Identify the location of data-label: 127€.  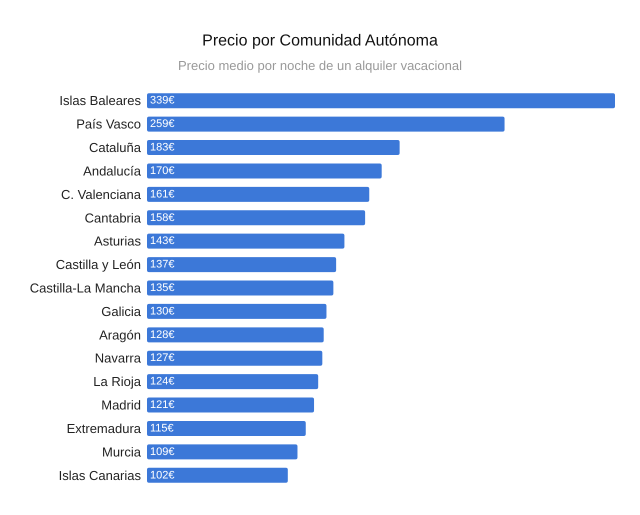
(162, 358).